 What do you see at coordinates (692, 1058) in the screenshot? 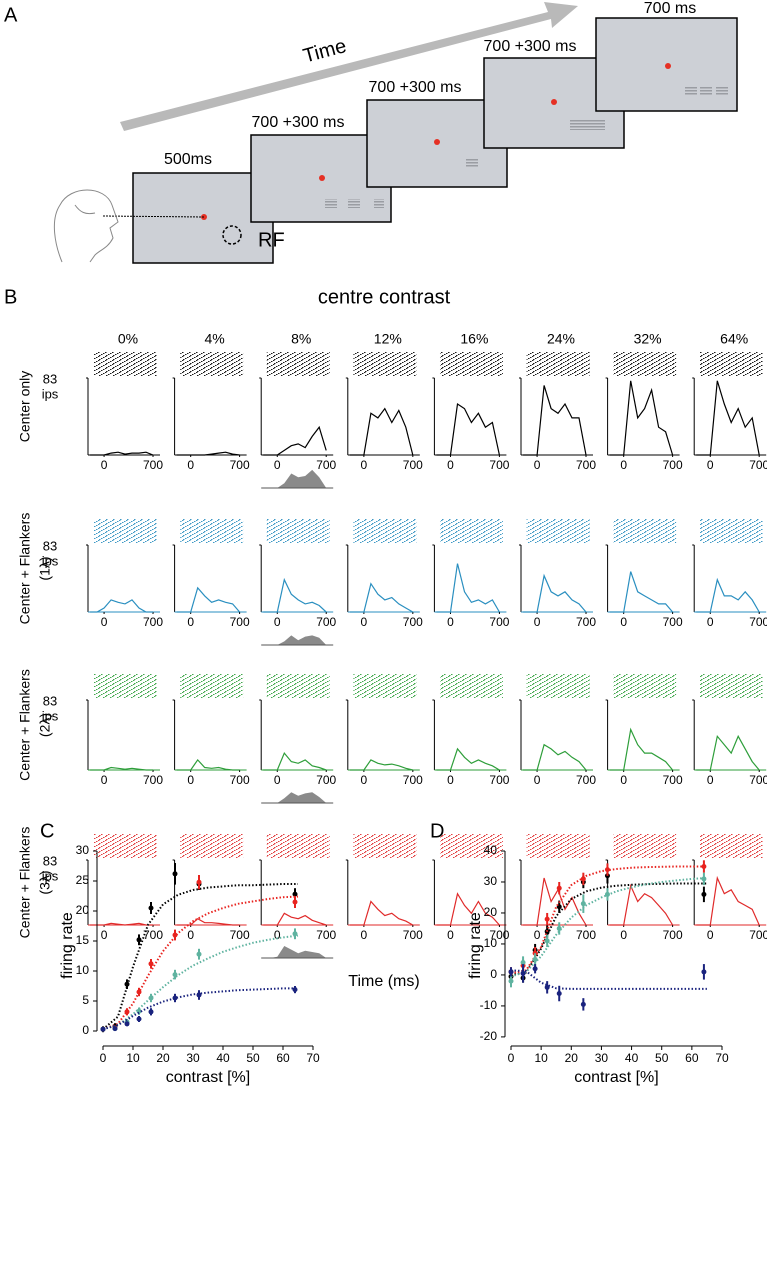
I see `x-tick-label: 60` at bounding box center [692, 1058].